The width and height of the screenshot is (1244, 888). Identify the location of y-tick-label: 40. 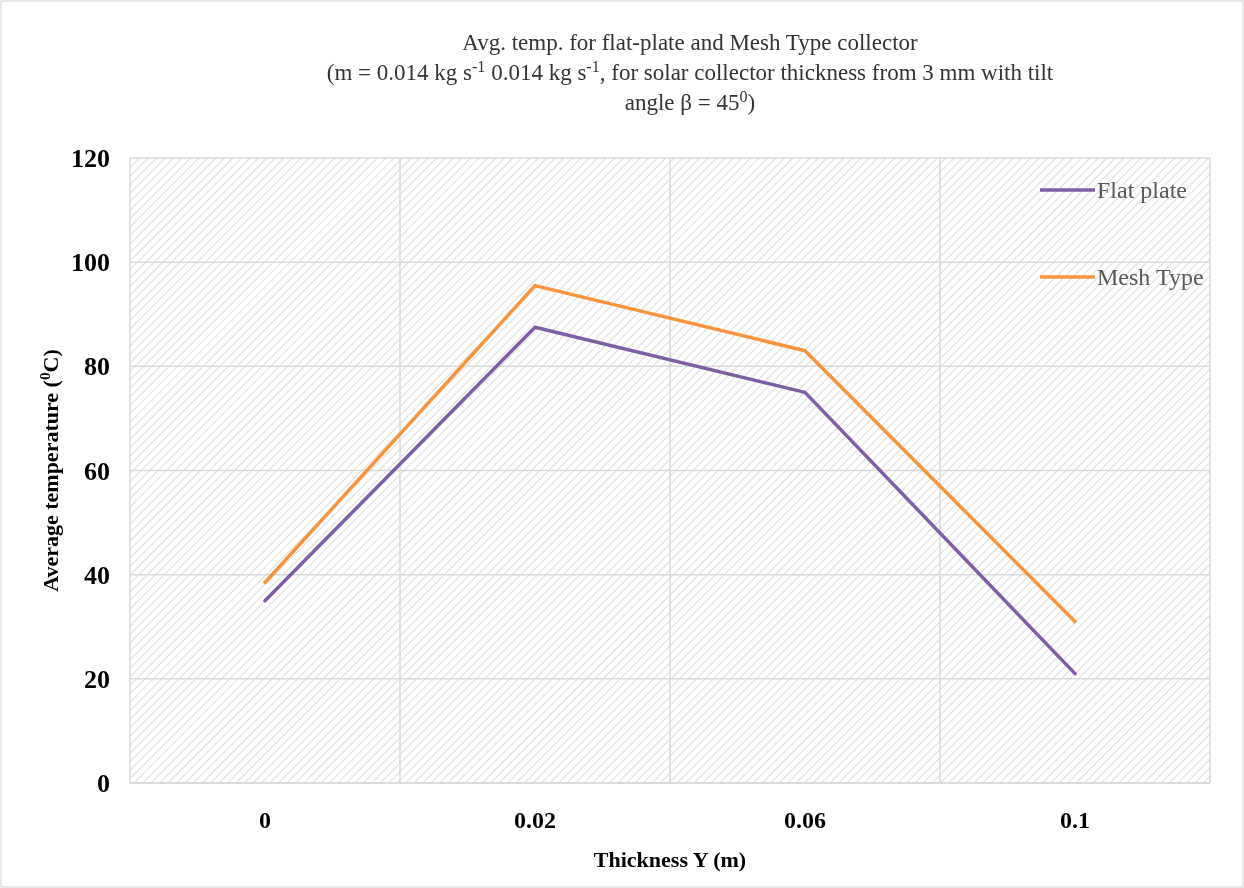
(97, 575).